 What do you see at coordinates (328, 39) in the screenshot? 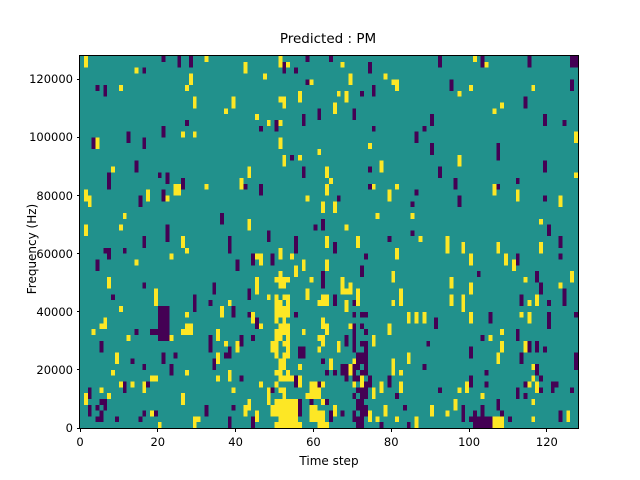
I see `page-title: Predicted : PM` at bounding box center [328, 39].